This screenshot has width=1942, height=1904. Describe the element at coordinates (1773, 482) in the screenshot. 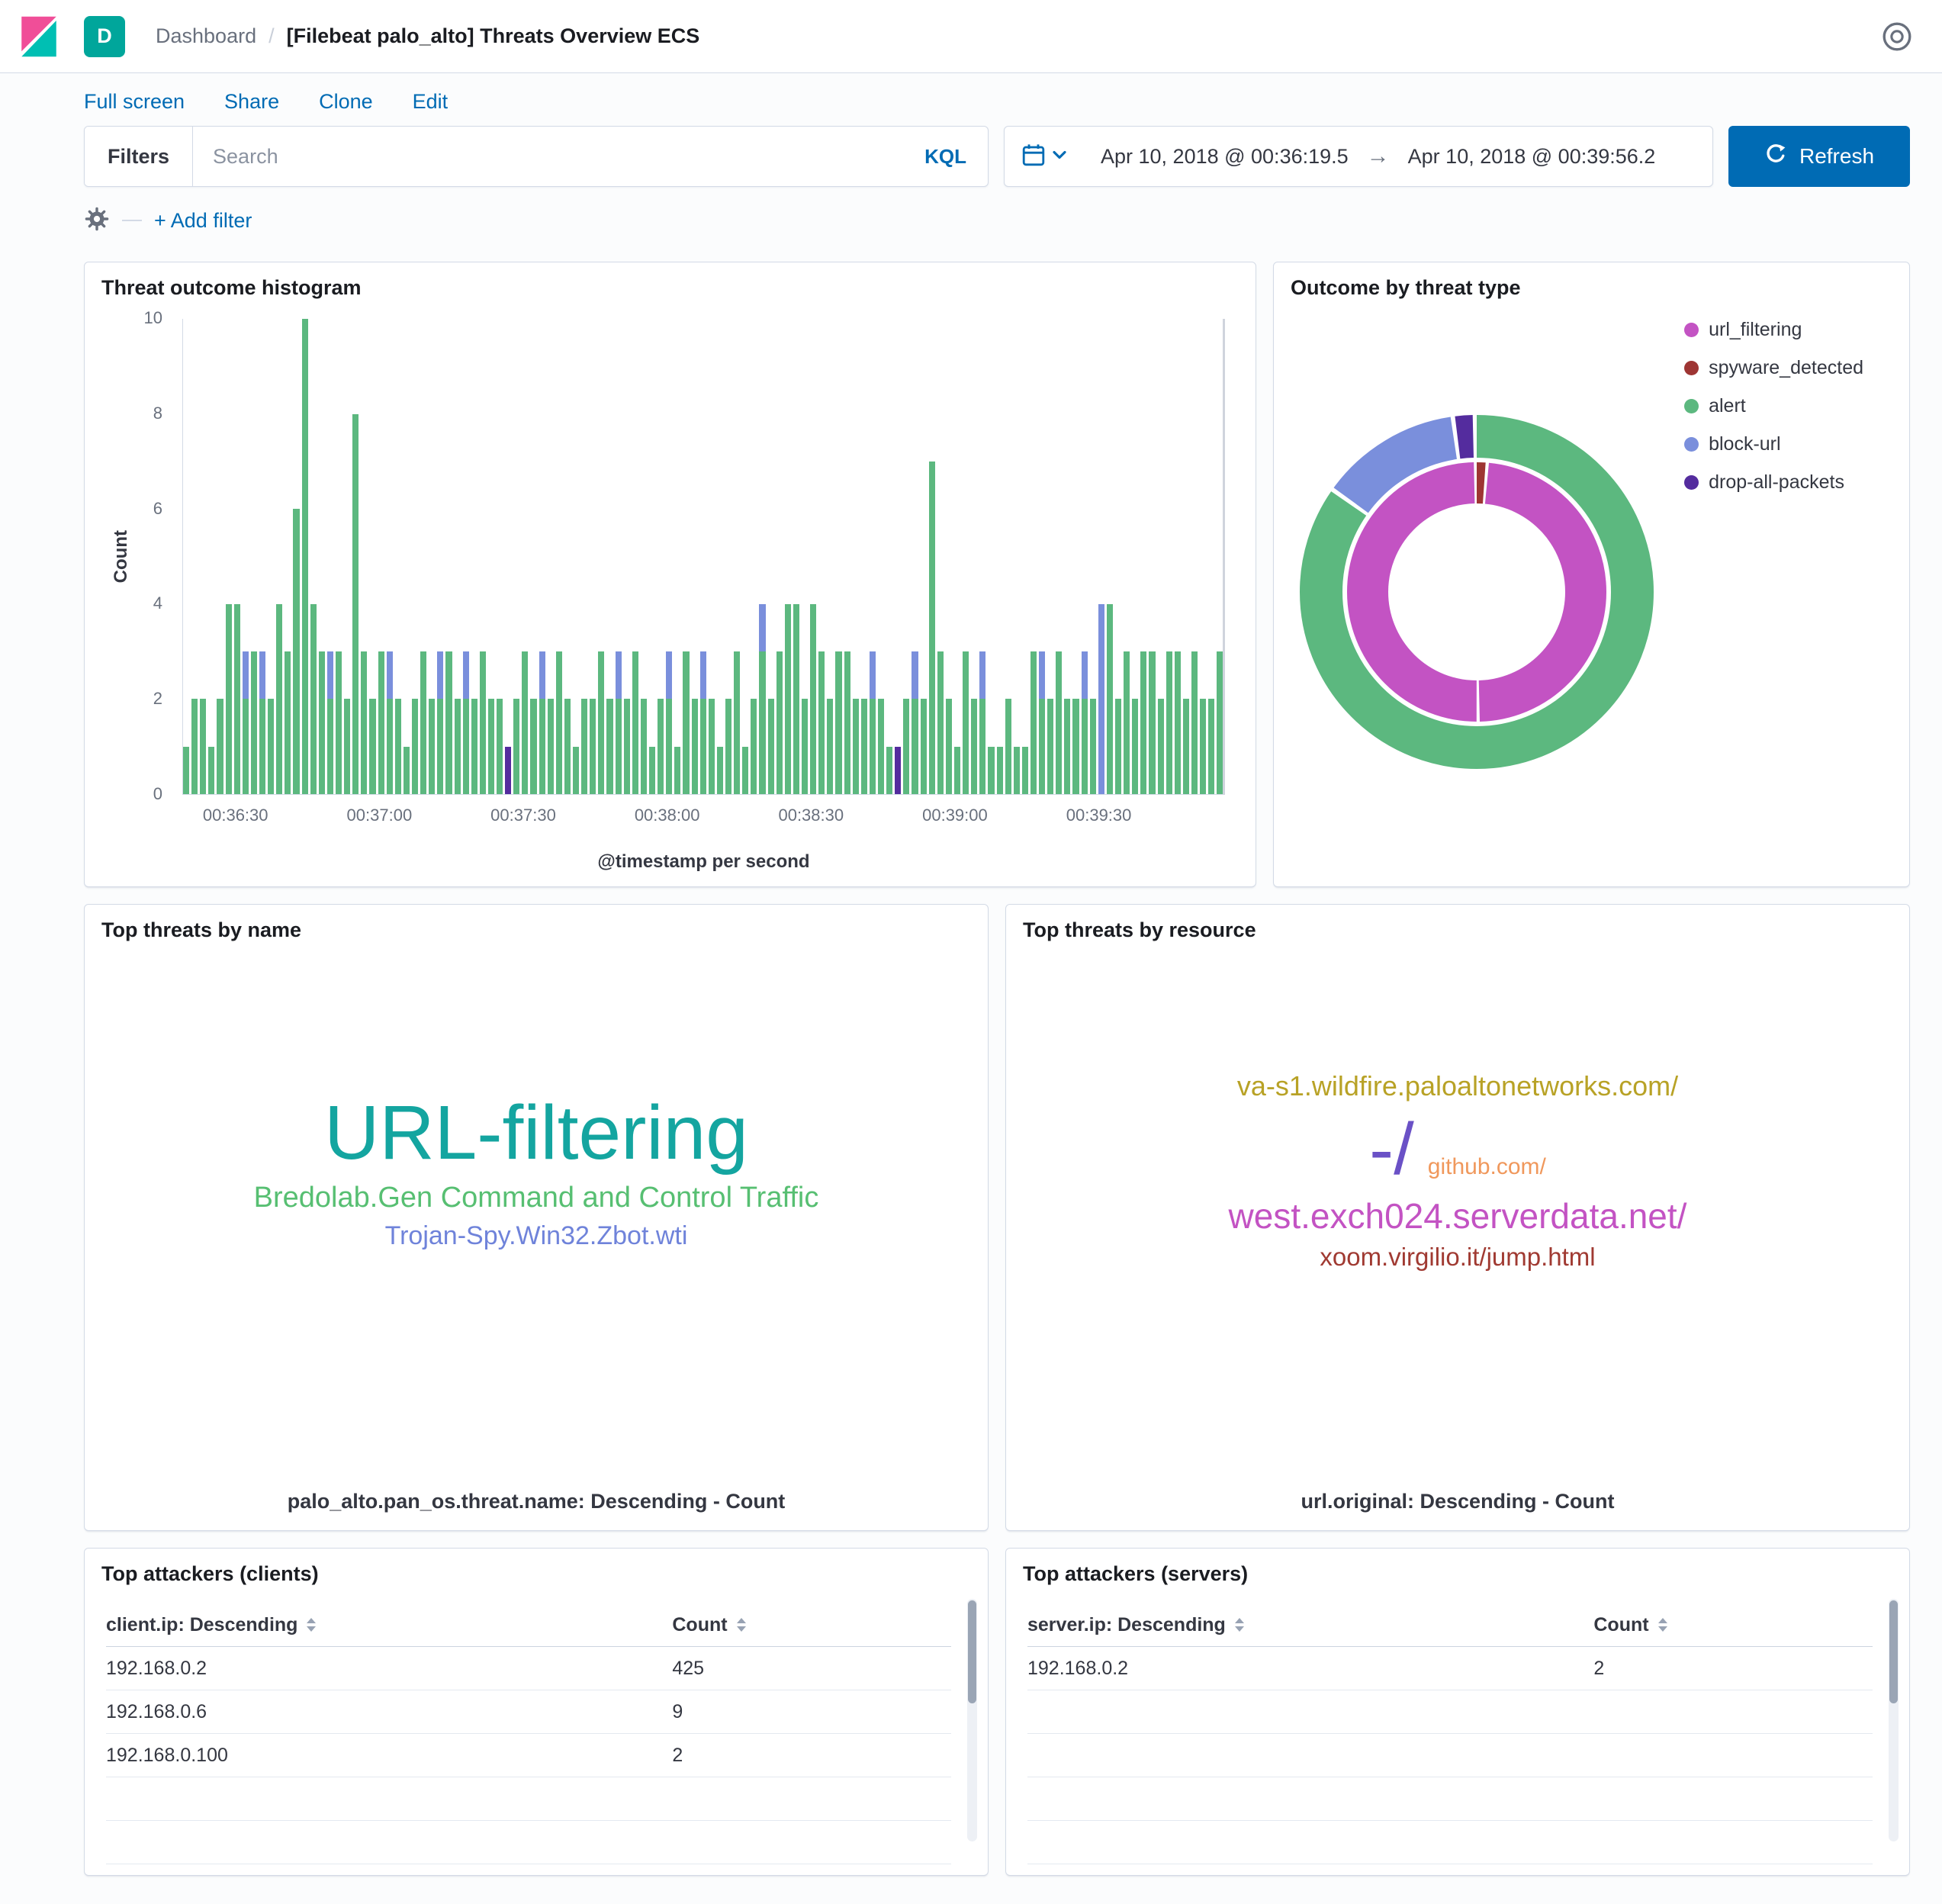

I see `legend-item: drop-all-packets` at that location.